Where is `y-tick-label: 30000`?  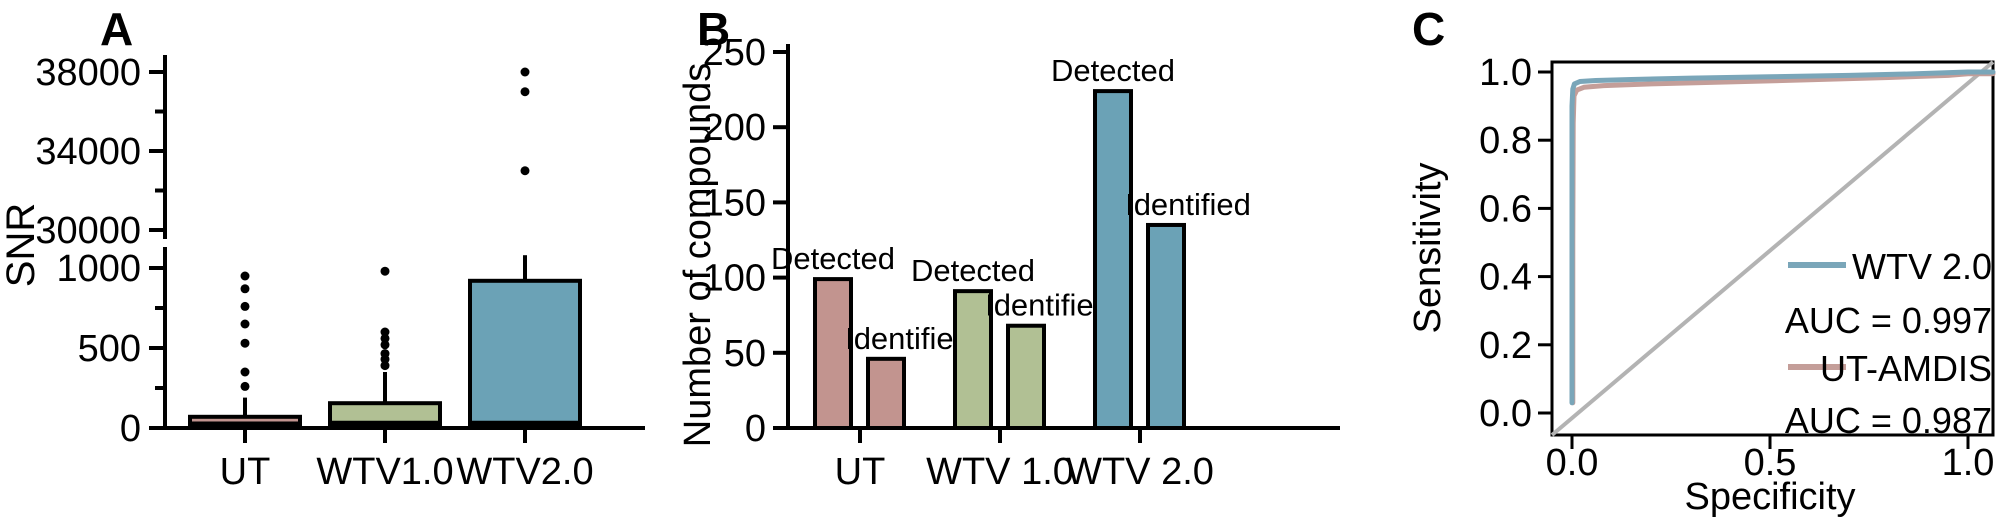
y-tick-label: 30000 is located at coordinates (88, 231).